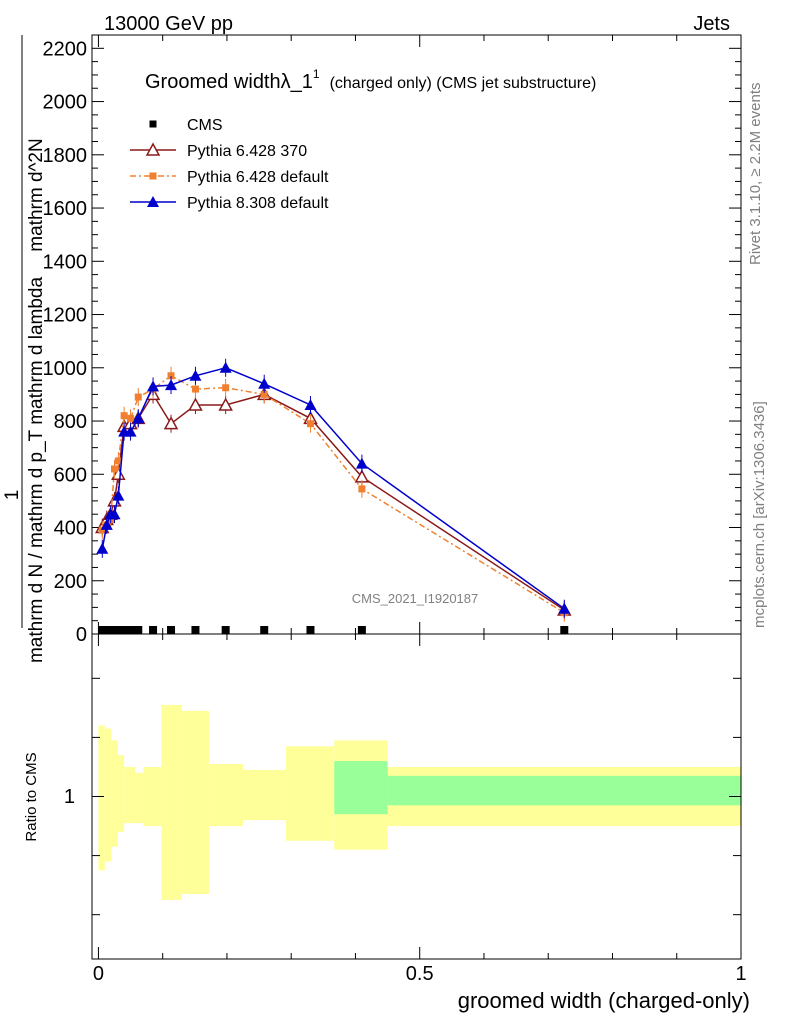 The height and width of the screenshot is (1024, 786). I want to click on y-tick-label: 600, so click(70, 475).